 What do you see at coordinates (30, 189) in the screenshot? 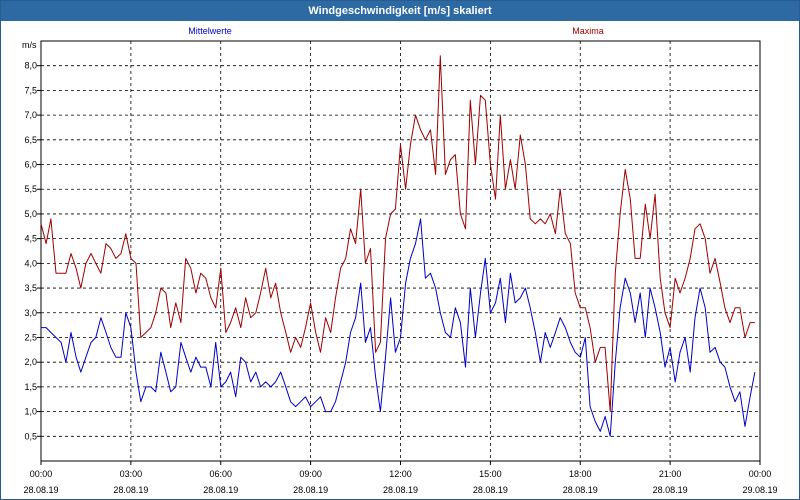
I see `y-tick-label: 5,5` at bounding box center [30, 189].